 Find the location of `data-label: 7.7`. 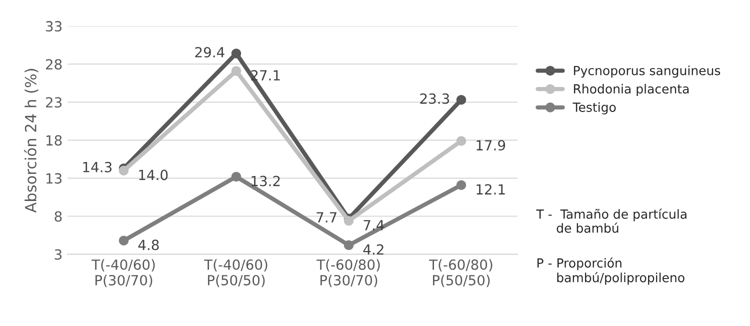

data-label: 7.7 is located at coordinates (326, 217).